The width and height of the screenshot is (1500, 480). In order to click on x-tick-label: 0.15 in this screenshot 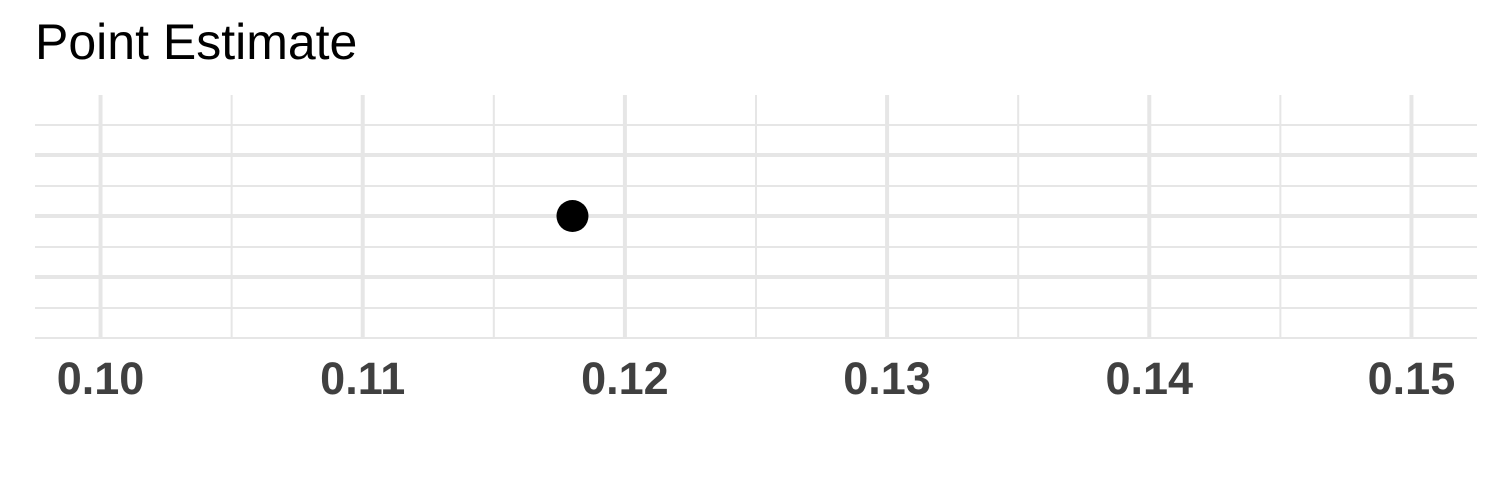, I will do `click(1412, 378)`.